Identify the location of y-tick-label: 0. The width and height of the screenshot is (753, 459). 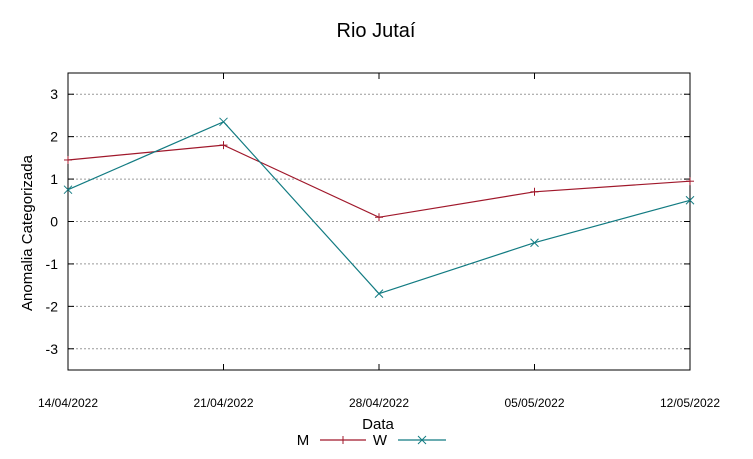
(54, 222).